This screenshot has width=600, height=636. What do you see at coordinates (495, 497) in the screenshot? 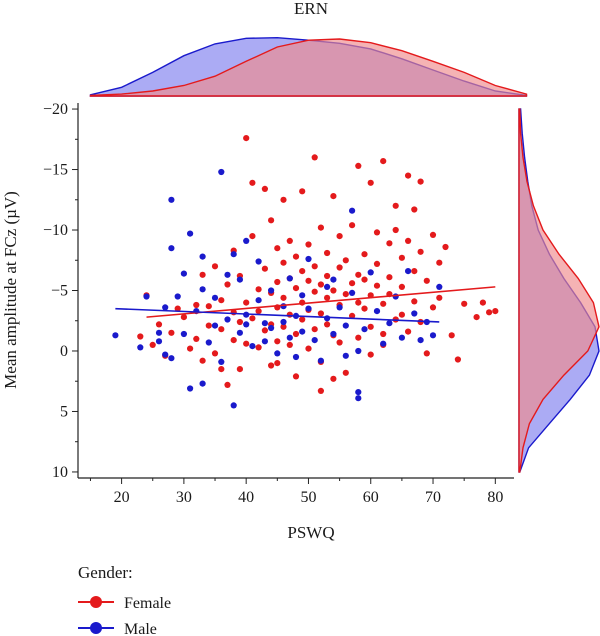
I see `x-tick-label: 80` at bounding box center [495, 497].